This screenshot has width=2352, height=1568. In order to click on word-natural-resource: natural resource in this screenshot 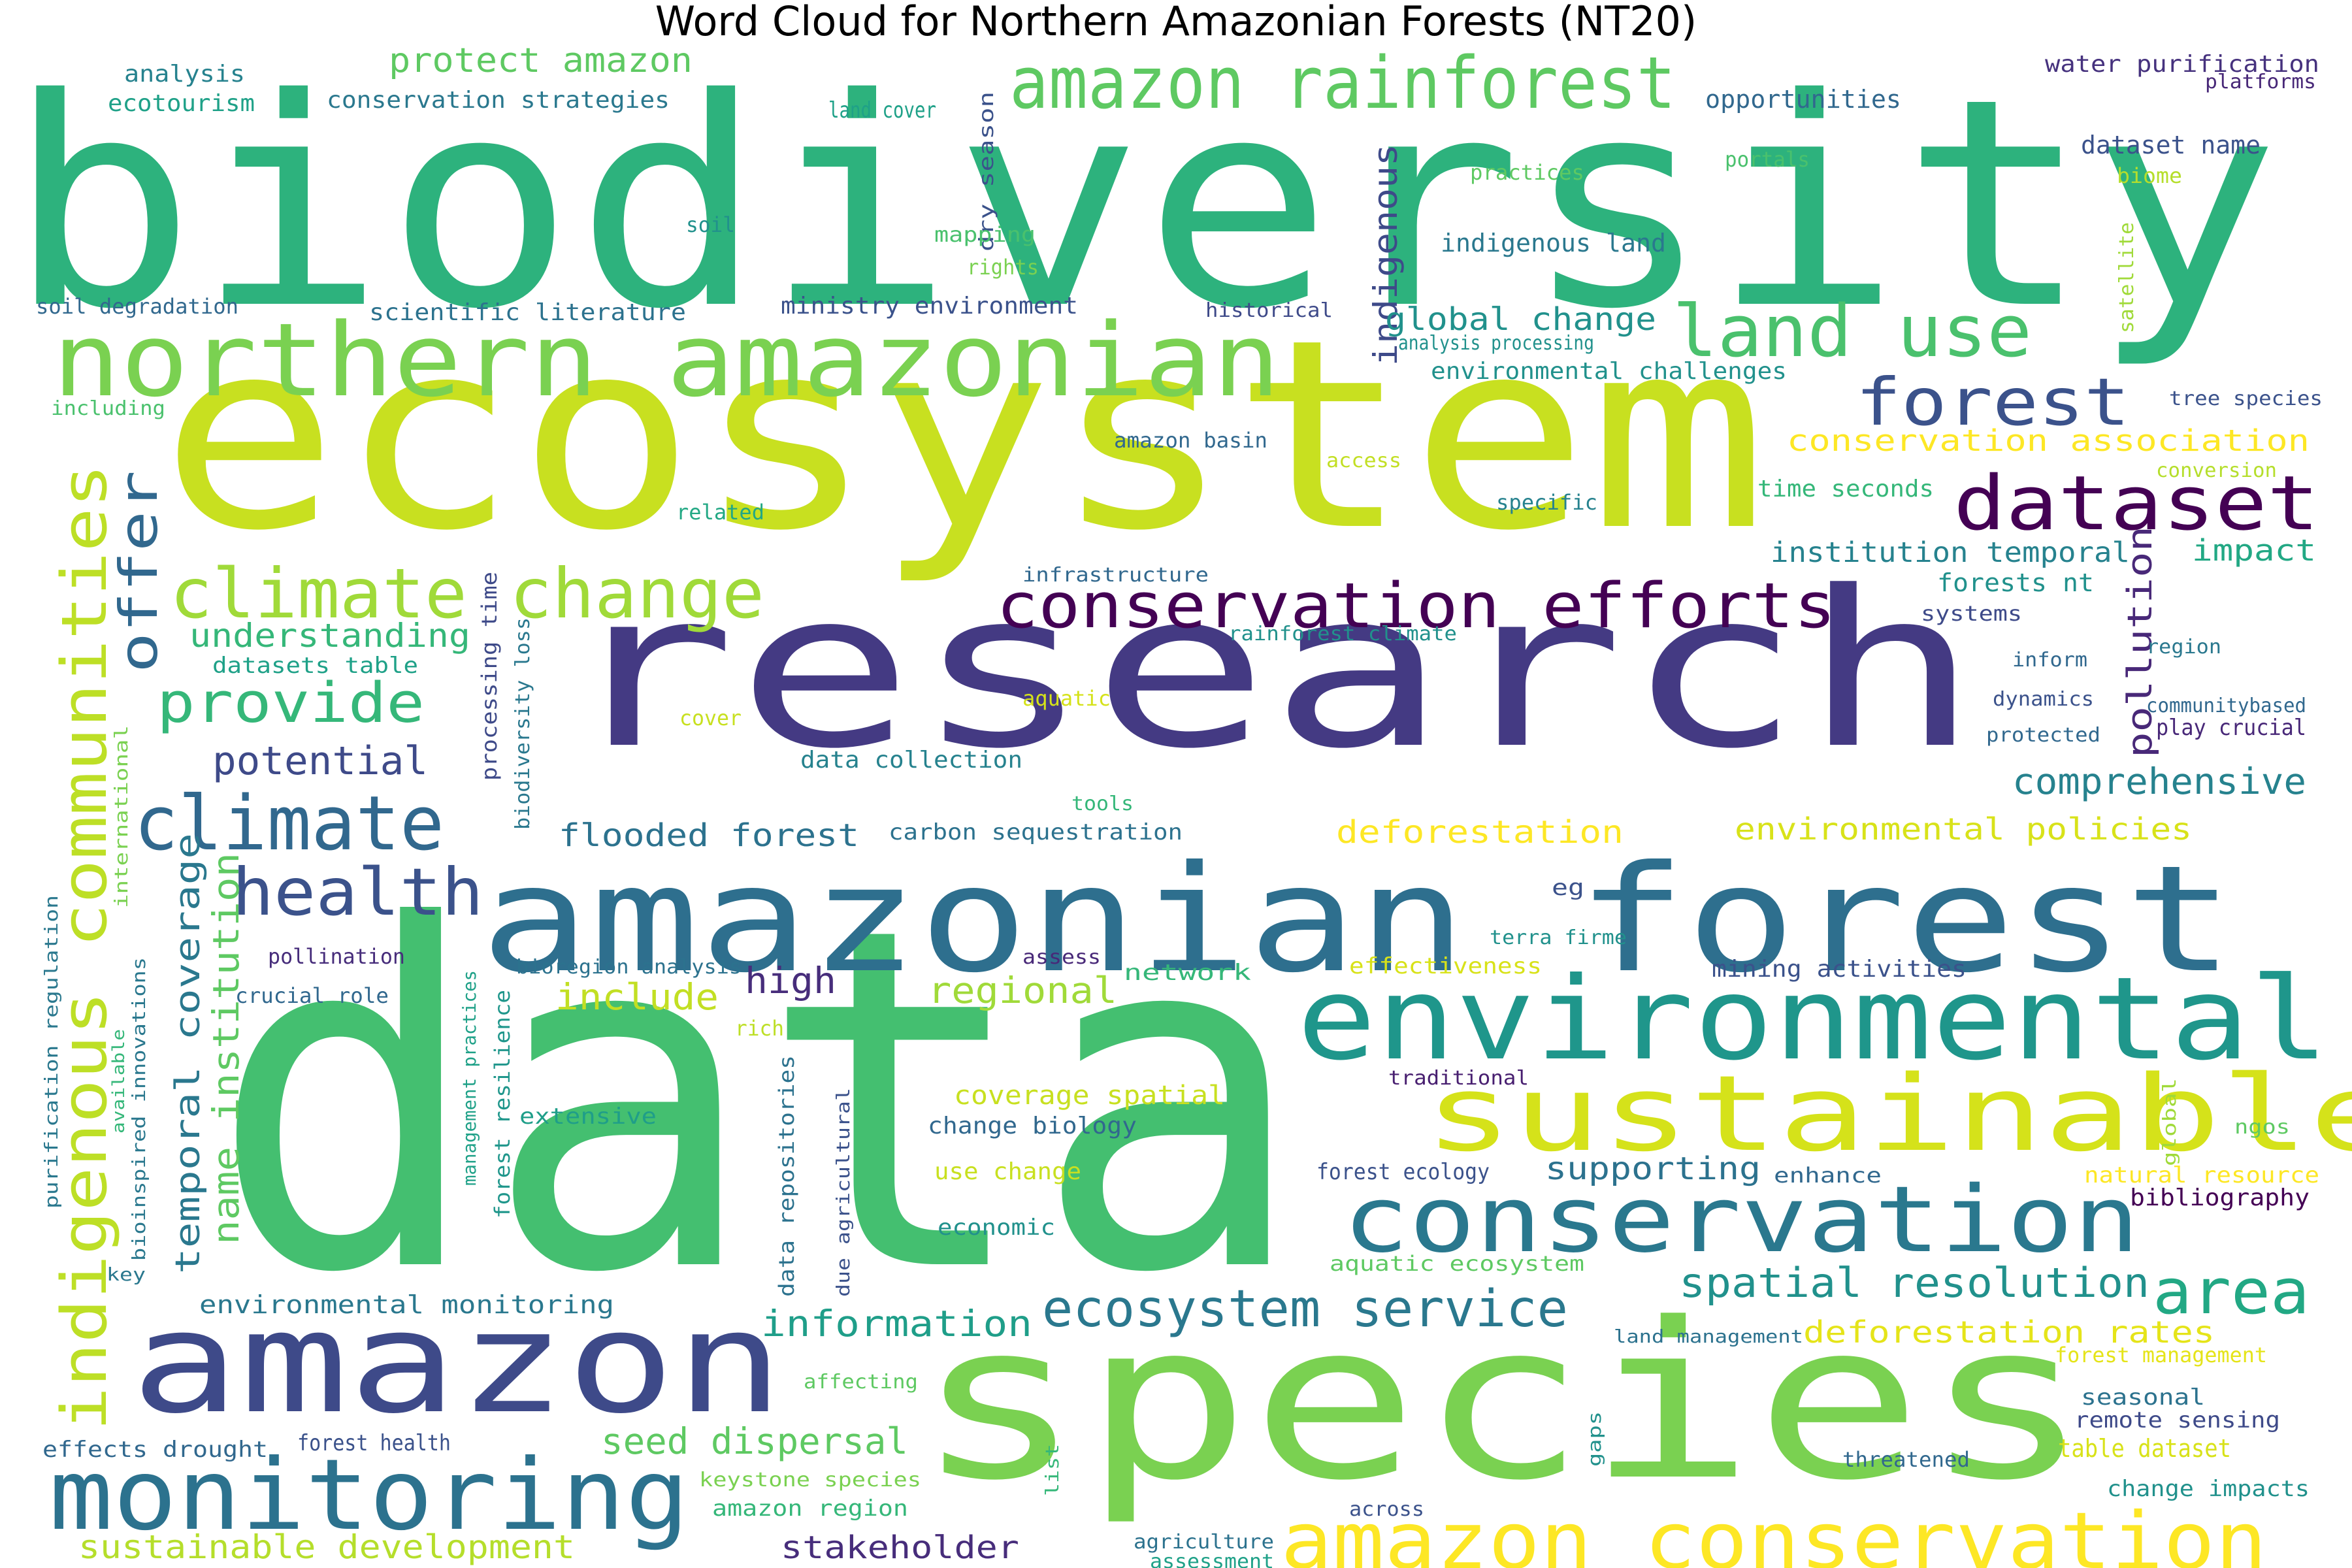, I will do `click(2201, 1175)`.